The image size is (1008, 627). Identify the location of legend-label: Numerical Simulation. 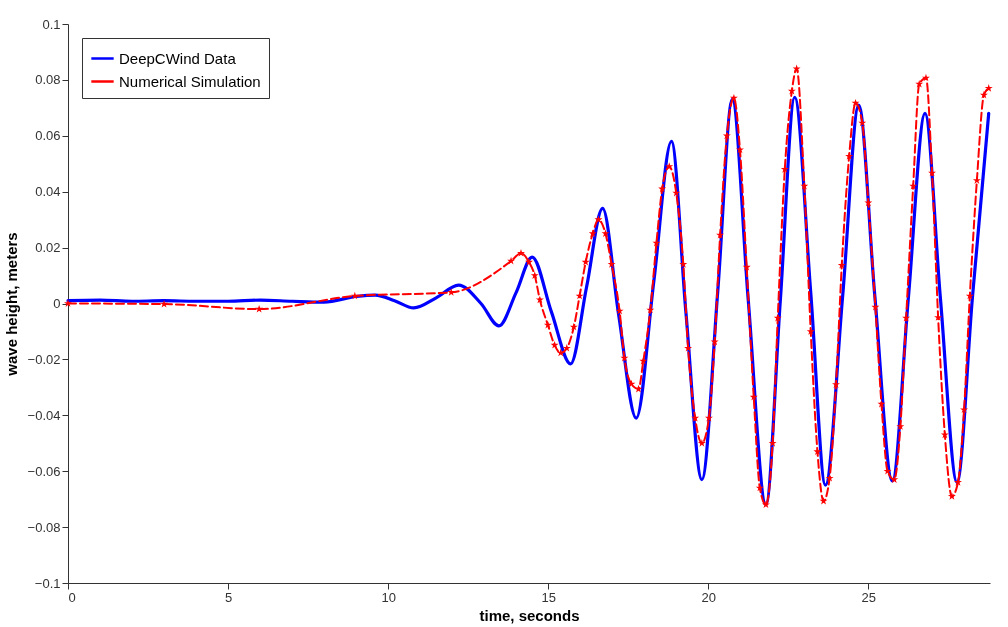
(190, 81).